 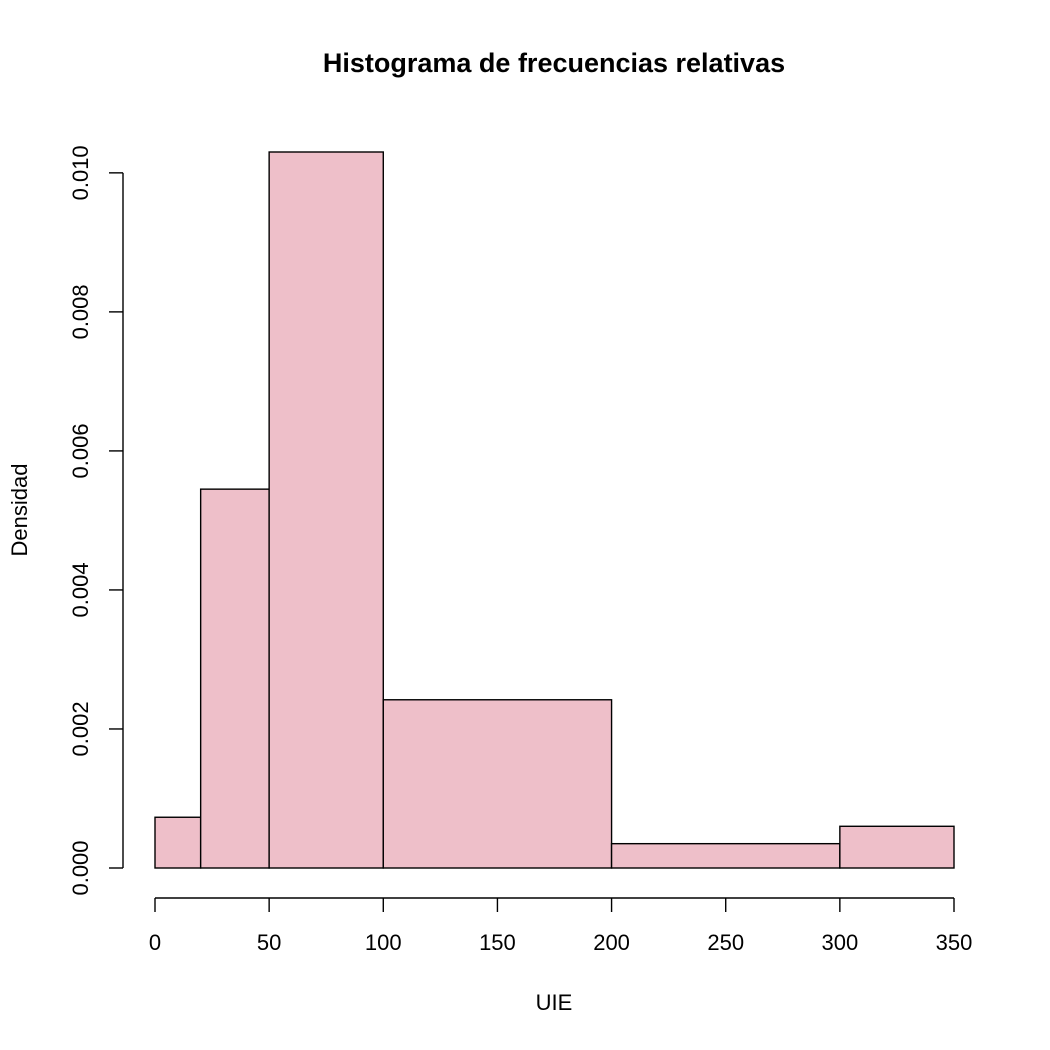 I want to click on y-axis: 0.000 0.002 0.004 0.006 0.008 0.010, so click(x=96, y=520).